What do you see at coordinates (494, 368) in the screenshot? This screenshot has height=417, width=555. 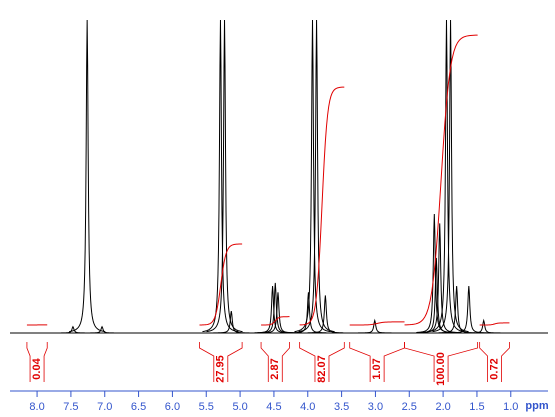 I see `integral-label: 0.72` at bounding box center [494, 368].